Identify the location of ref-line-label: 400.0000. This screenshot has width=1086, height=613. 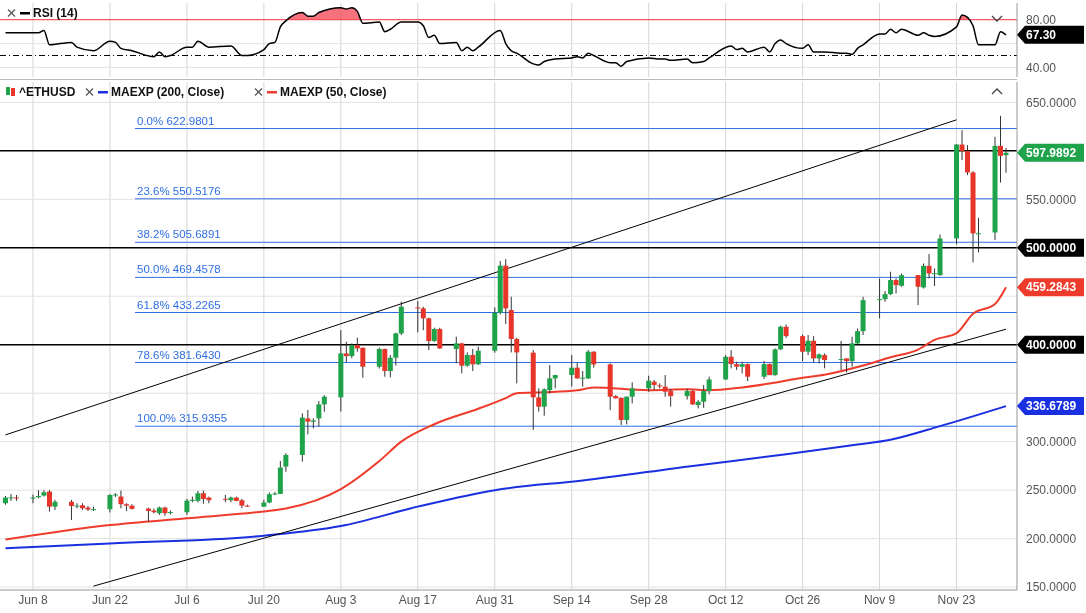
(1051, 344).